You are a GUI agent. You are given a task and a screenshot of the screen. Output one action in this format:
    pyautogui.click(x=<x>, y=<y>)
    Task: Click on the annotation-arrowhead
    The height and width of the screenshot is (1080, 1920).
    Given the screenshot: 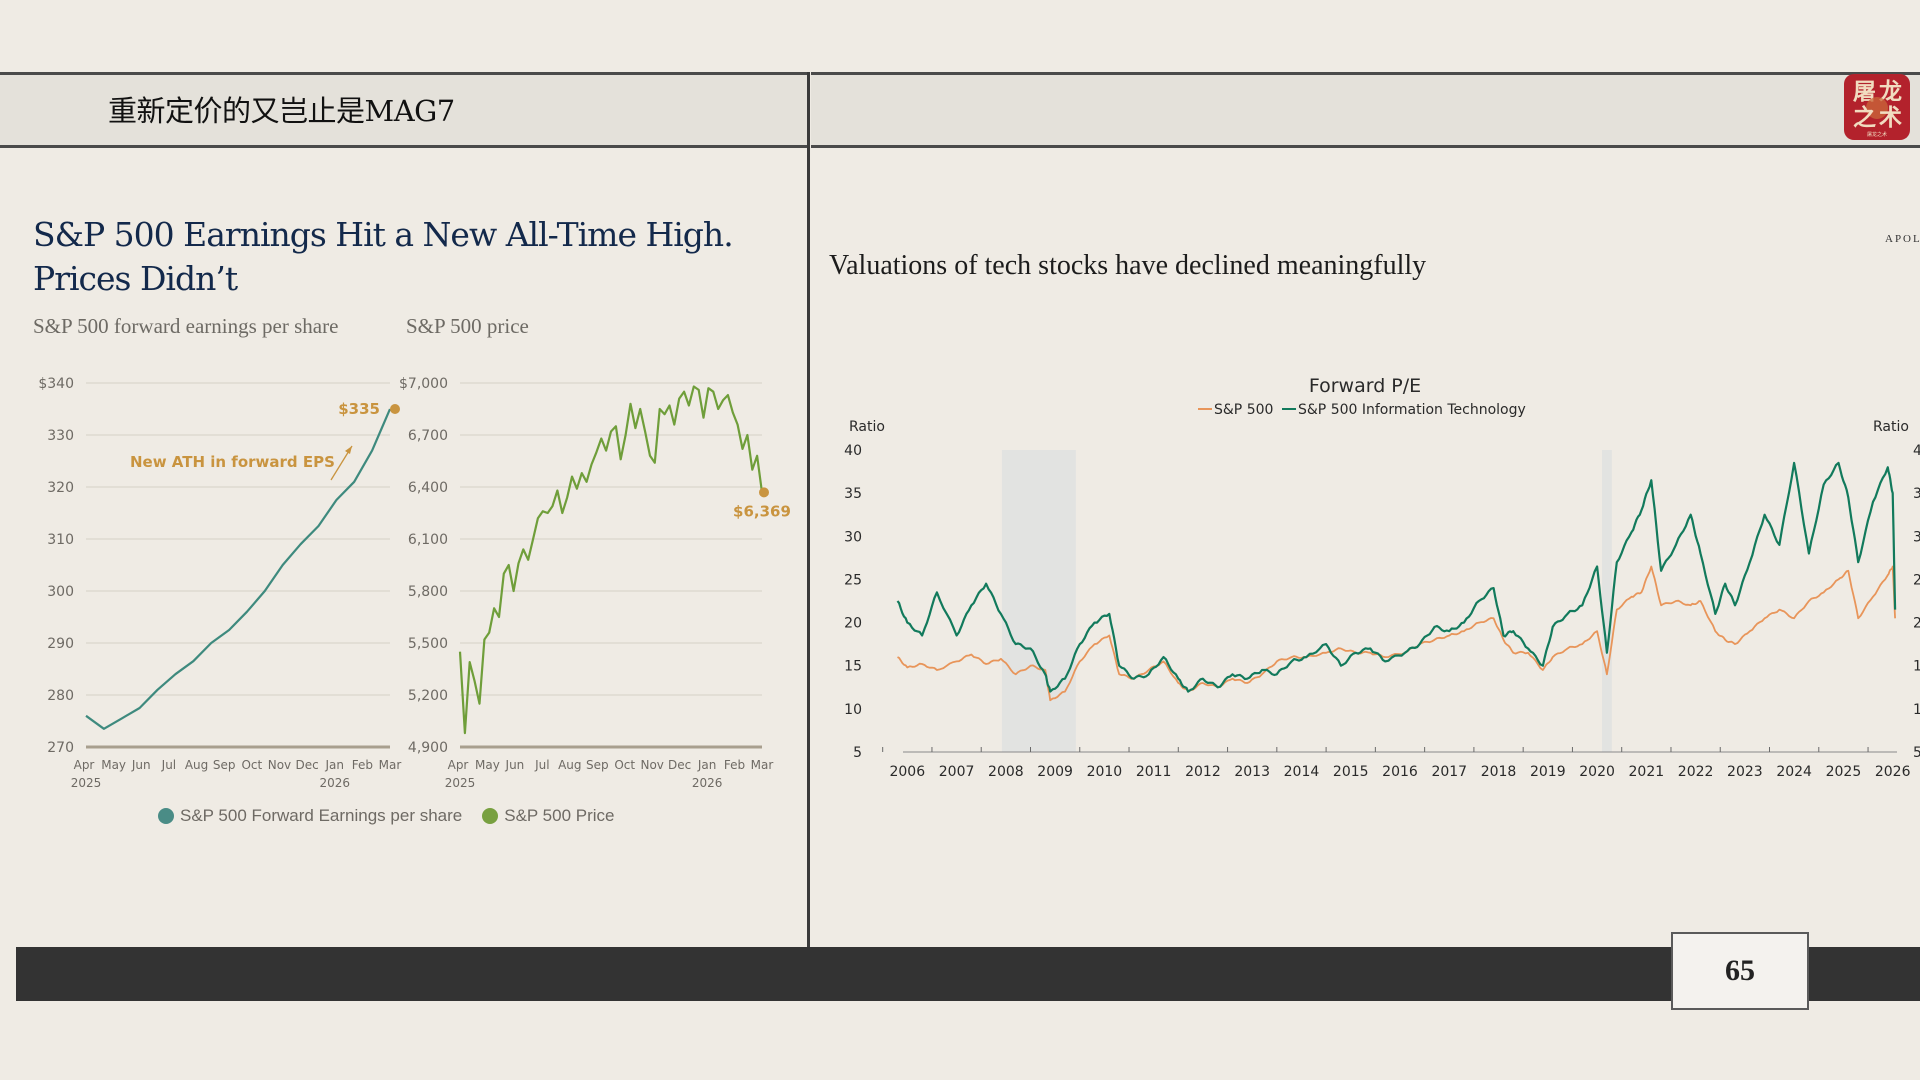 What is the action you would take?
    pyautogui.click(x=348, y=450)
    